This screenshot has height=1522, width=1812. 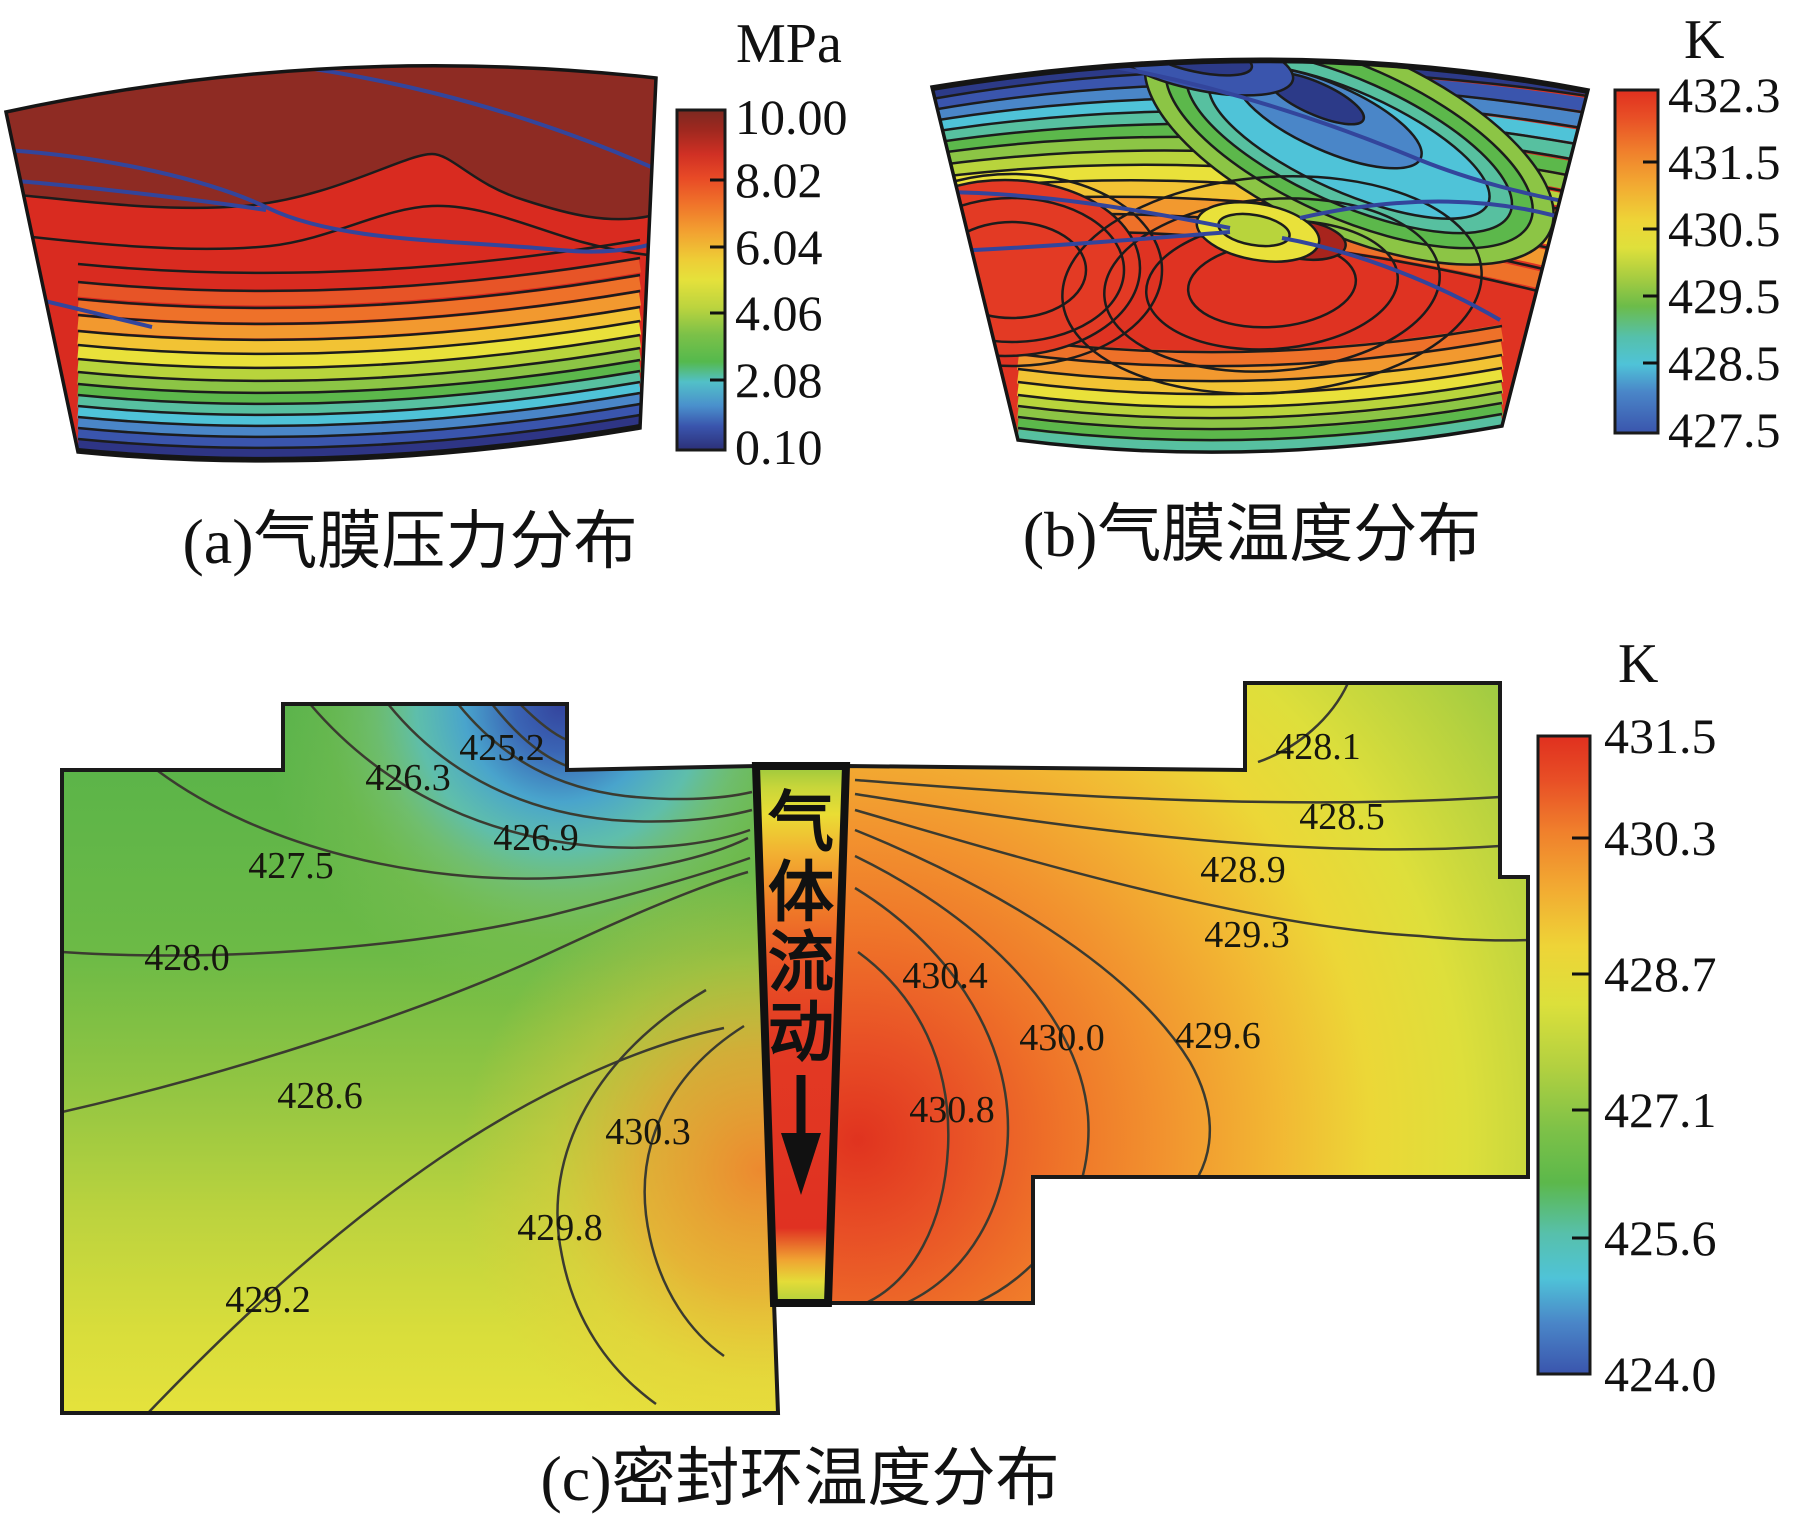 I want to click on contour-label: 429.2, so click(x=268, y=1300).